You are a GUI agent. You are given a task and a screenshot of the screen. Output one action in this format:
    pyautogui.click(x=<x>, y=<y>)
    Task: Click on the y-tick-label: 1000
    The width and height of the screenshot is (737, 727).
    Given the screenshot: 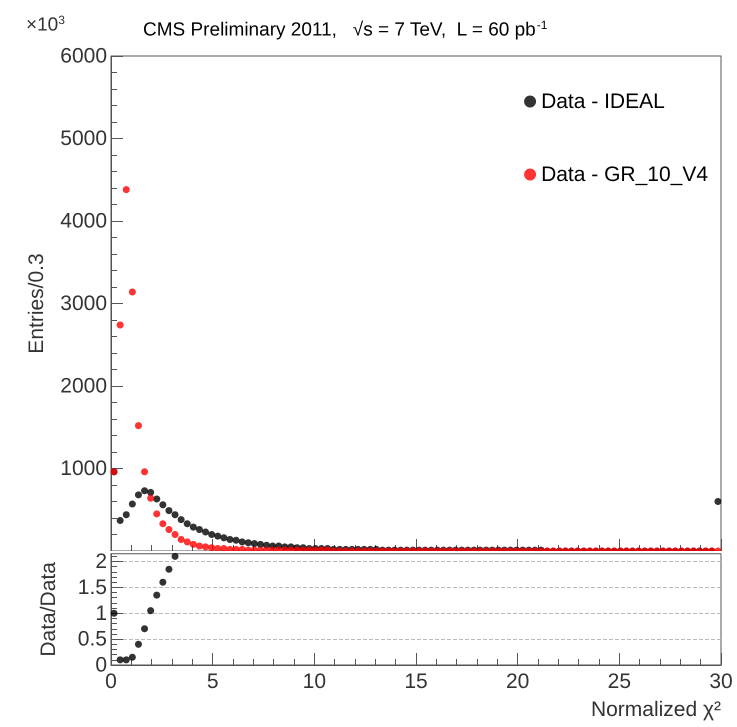 What is the action you would take?
    pyautogui.click(x=83, y=468)
    